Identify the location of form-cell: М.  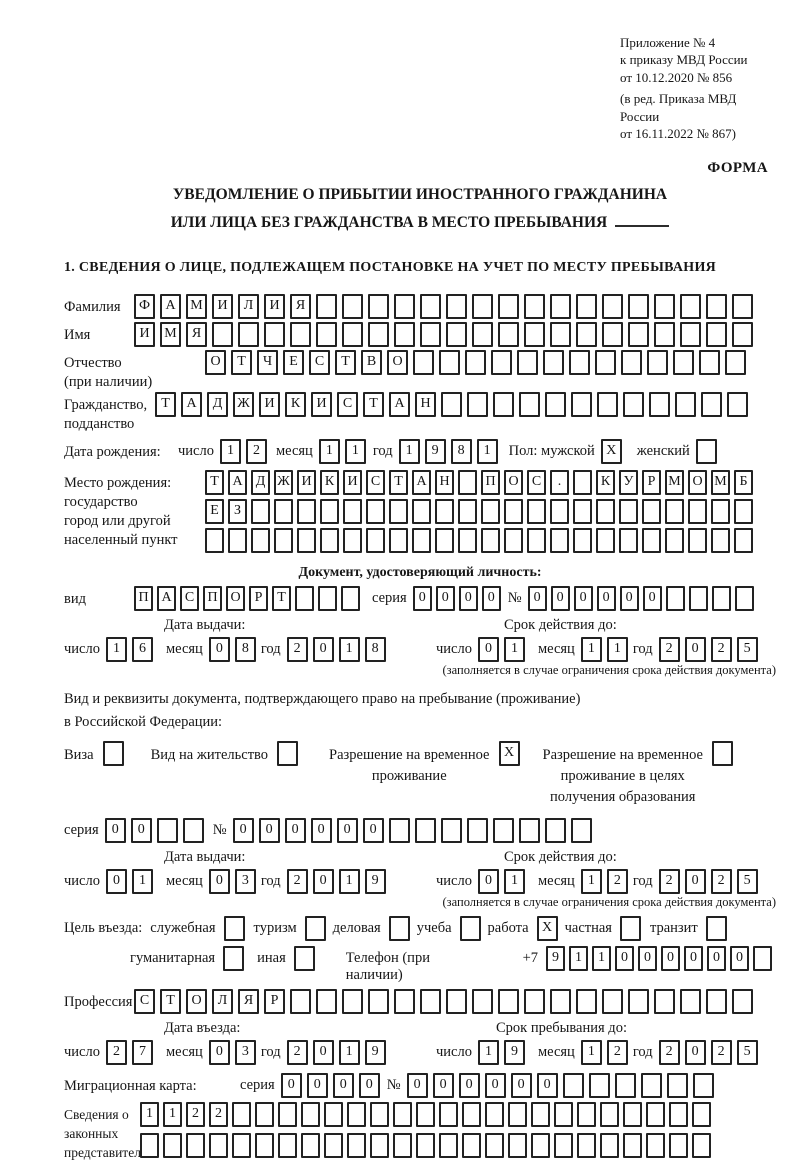
(196, 306).